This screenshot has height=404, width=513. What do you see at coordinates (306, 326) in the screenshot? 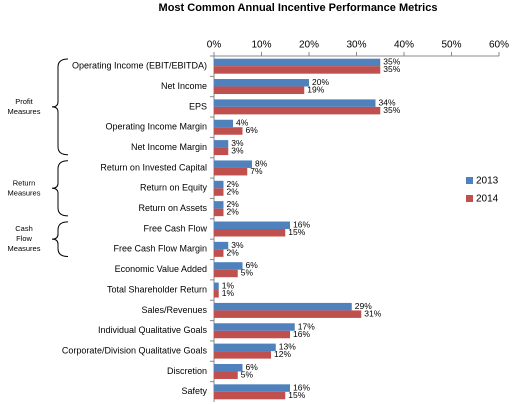
I see `value-label: 17%` at bounding box center [306, 326].